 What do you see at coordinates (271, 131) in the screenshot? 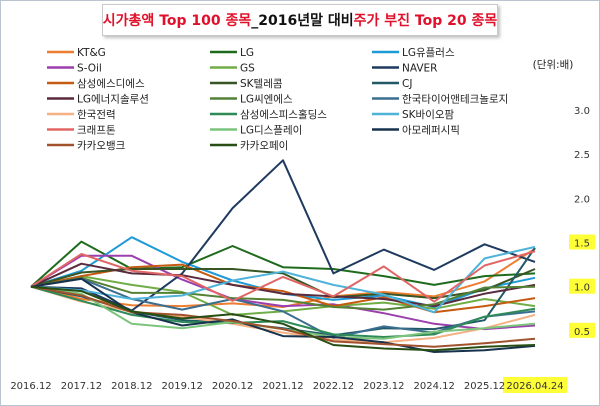
I see `legend-label: LG디스플레이` at bounding box center [271, 131].